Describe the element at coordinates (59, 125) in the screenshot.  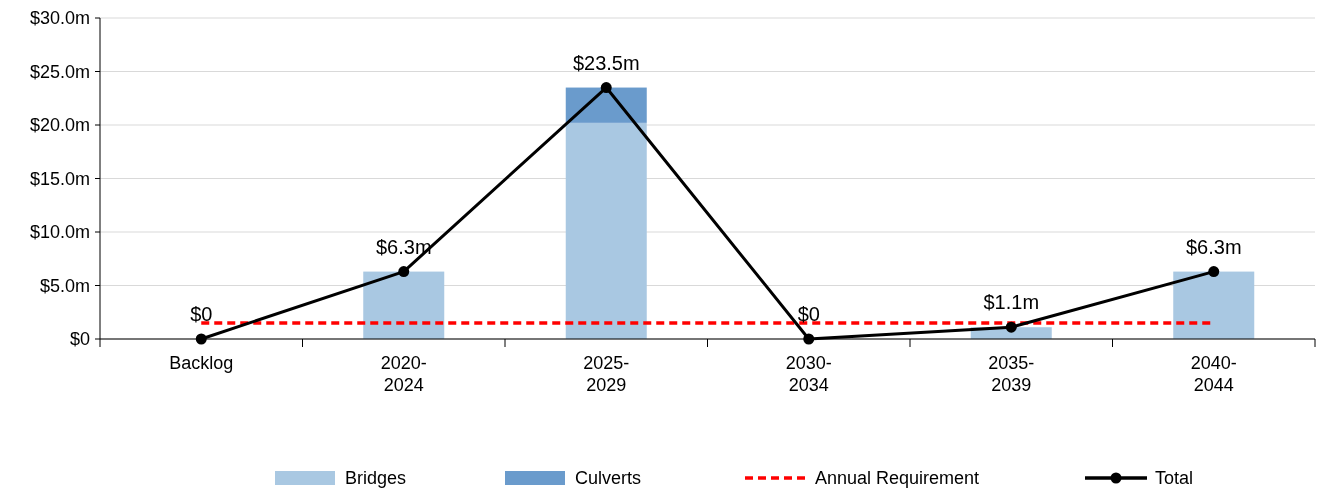
I see `y-tick-label: $20.0m` at that location.